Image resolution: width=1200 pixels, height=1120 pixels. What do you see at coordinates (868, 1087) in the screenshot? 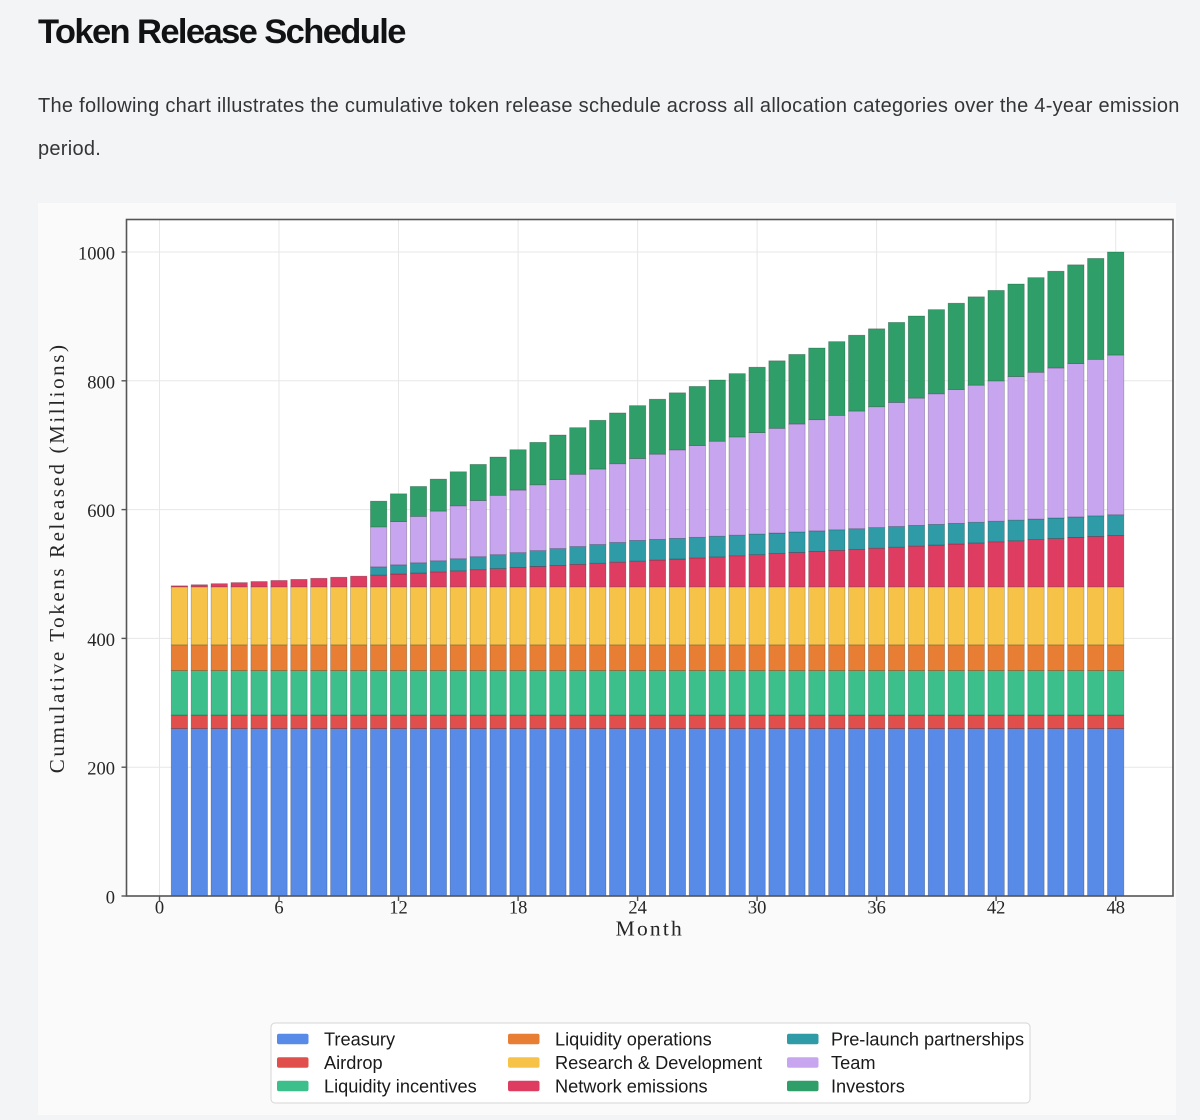
I see `svg-text: Investors` at bounding box center [868, 1087].